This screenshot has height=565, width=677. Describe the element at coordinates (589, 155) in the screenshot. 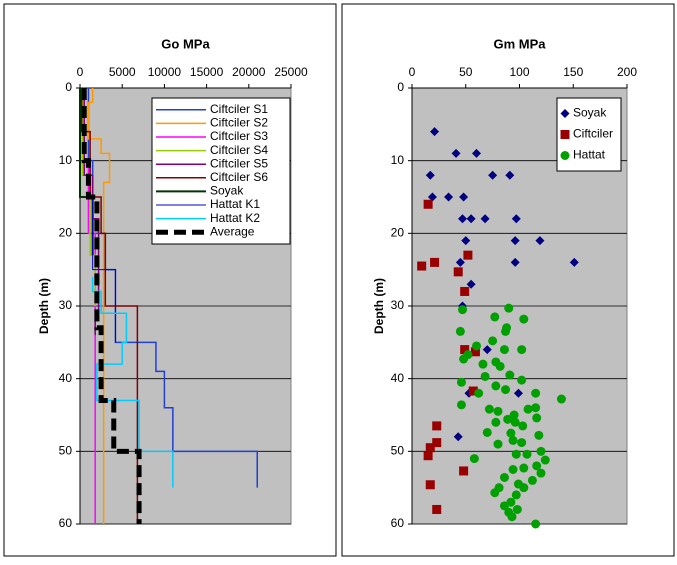

I see `legend-label: Hattat` at that location.